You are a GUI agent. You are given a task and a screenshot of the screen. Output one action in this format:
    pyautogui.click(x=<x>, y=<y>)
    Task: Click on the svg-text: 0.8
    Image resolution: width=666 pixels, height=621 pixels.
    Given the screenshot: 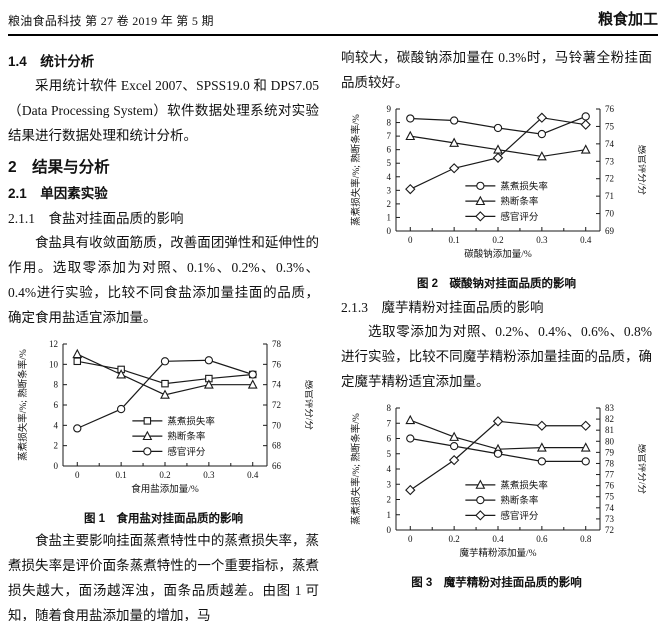 What is the action you would take?
    pyautogui.click(x=586, y=539)
    